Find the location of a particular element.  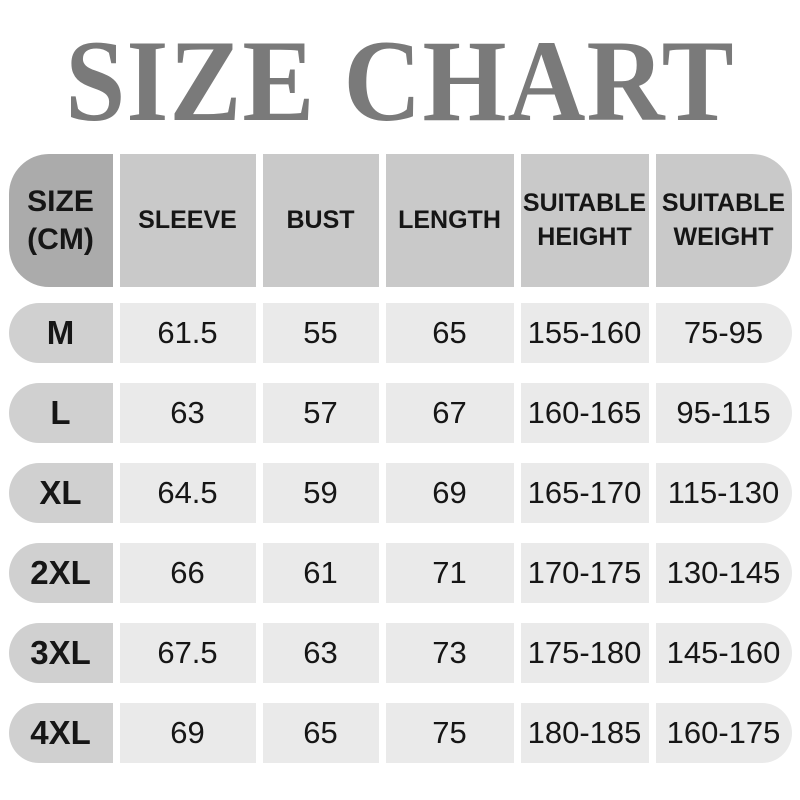

table-row-xl: XL 64.5 59 69 165-170 115-130 is located at coordinates (400, 493).